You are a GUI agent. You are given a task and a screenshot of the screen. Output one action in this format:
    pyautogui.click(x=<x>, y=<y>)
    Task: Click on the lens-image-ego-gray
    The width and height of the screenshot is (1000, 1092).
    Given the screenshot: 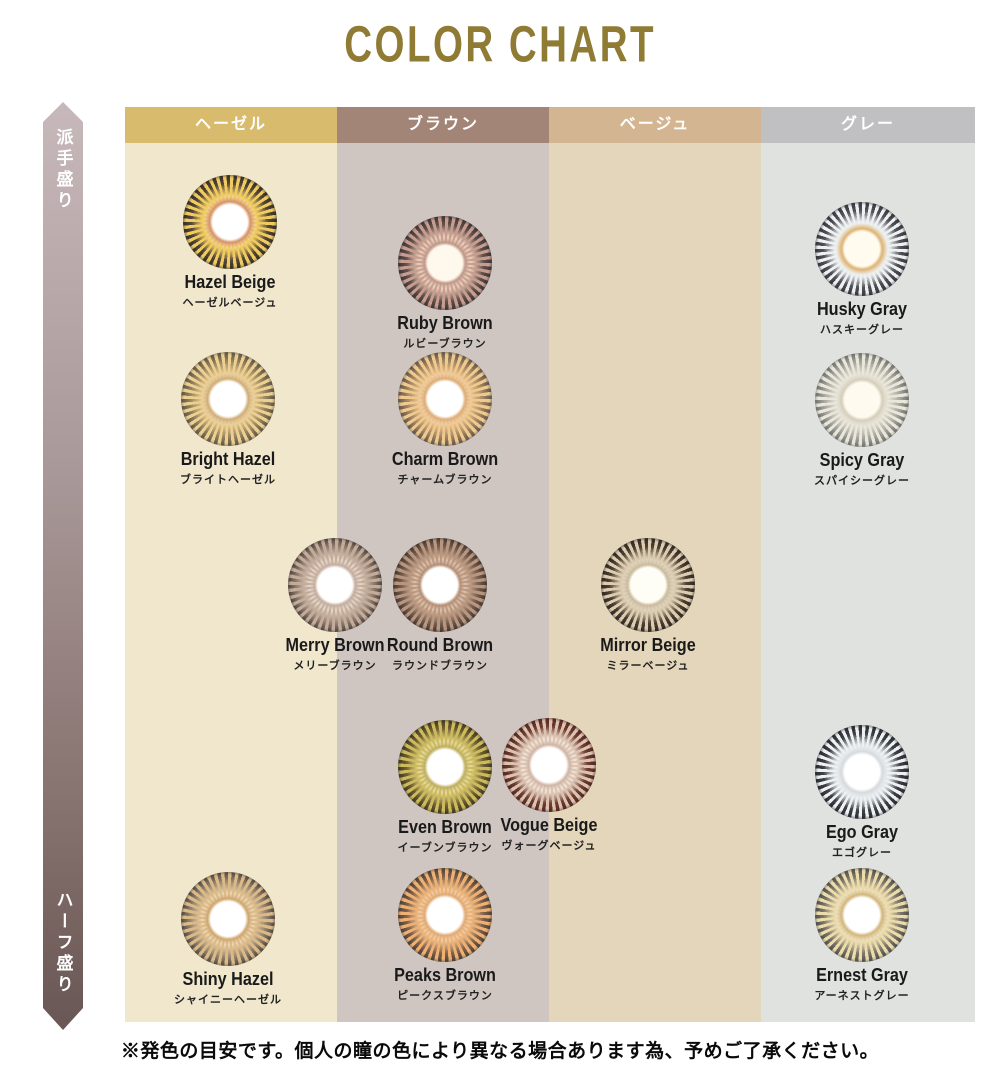 What is the action you would take?
    pyautogui.click(x=862, y=772)
    